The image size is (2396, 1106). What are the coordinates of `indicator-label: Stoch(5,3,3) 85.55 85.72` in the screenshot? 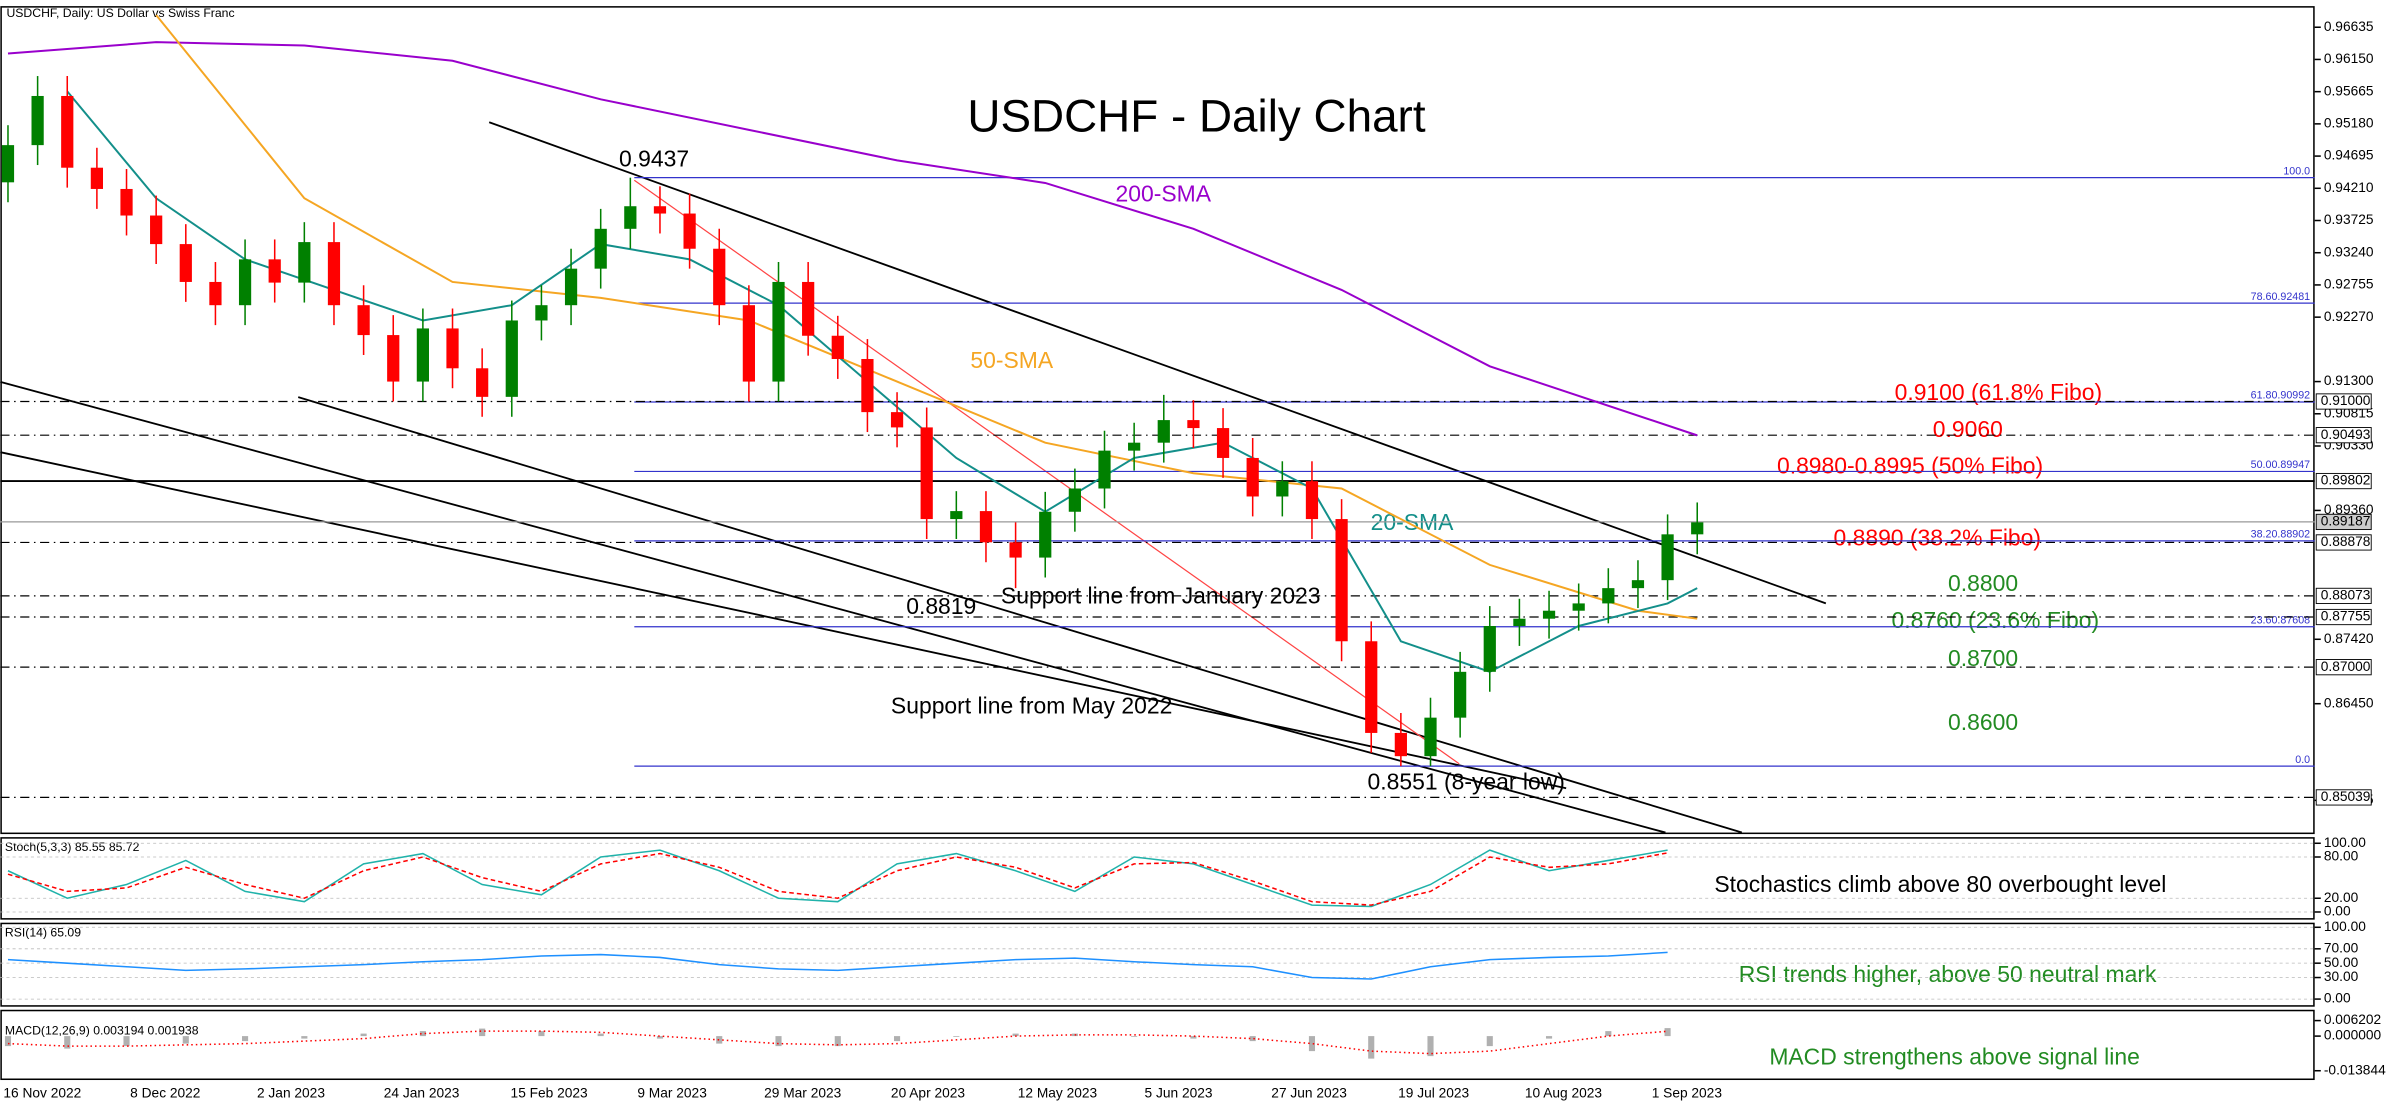 It's located at (72, 847).